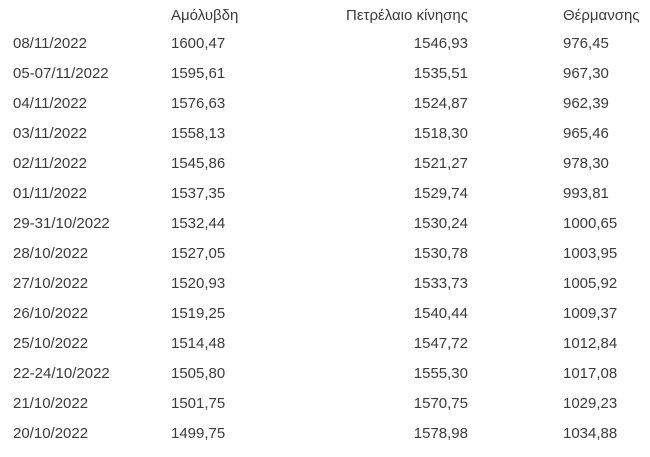  What do you see at coordinates (50, 43) in the screenshot?
I see `date-cell: 08/11/2022` at bounding box center [50, 43].